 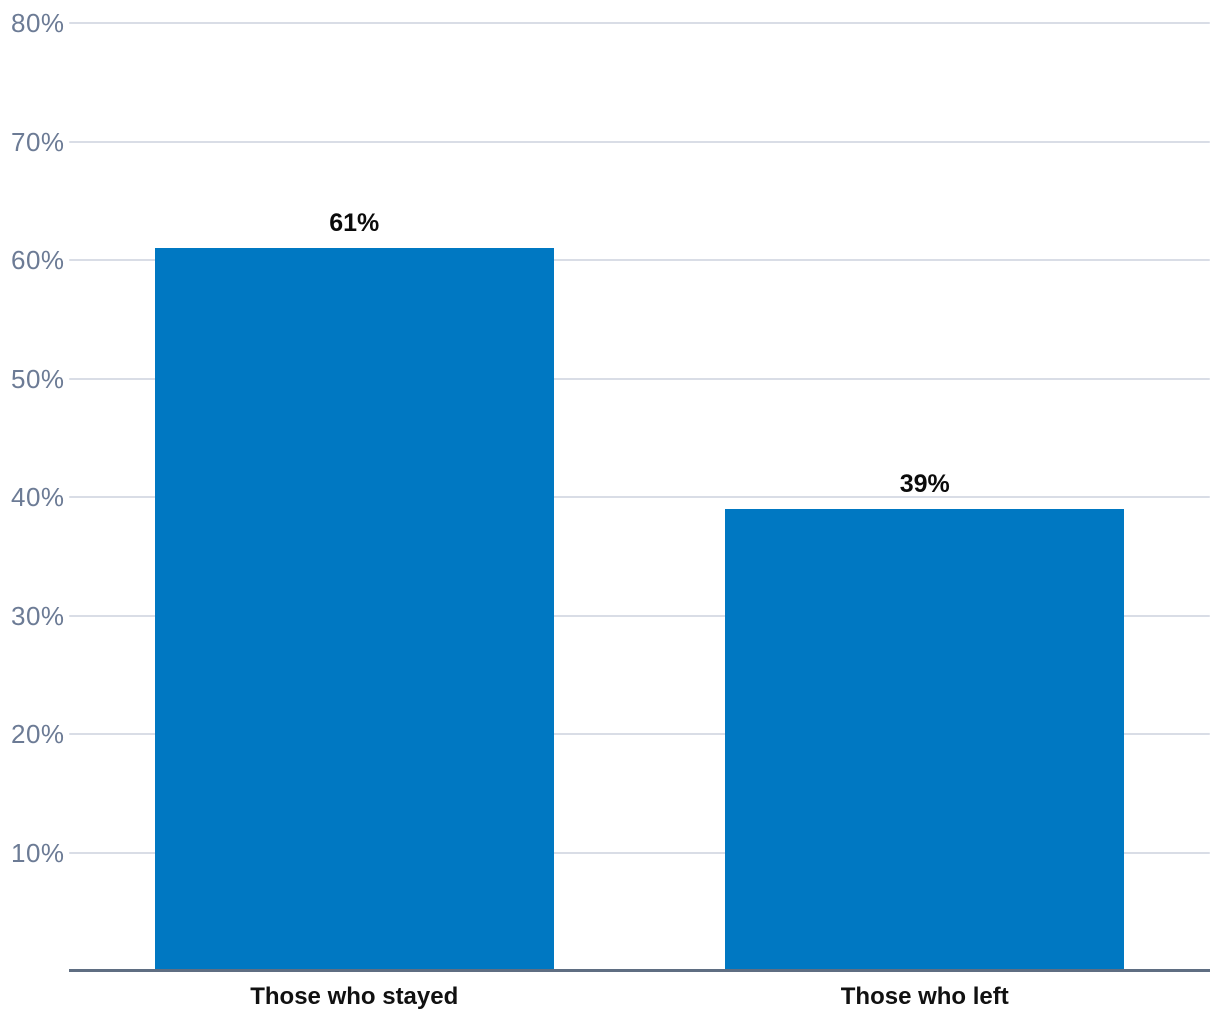 I want to click on y-axis-tick-label: 20%, so click(x=38, y=734).